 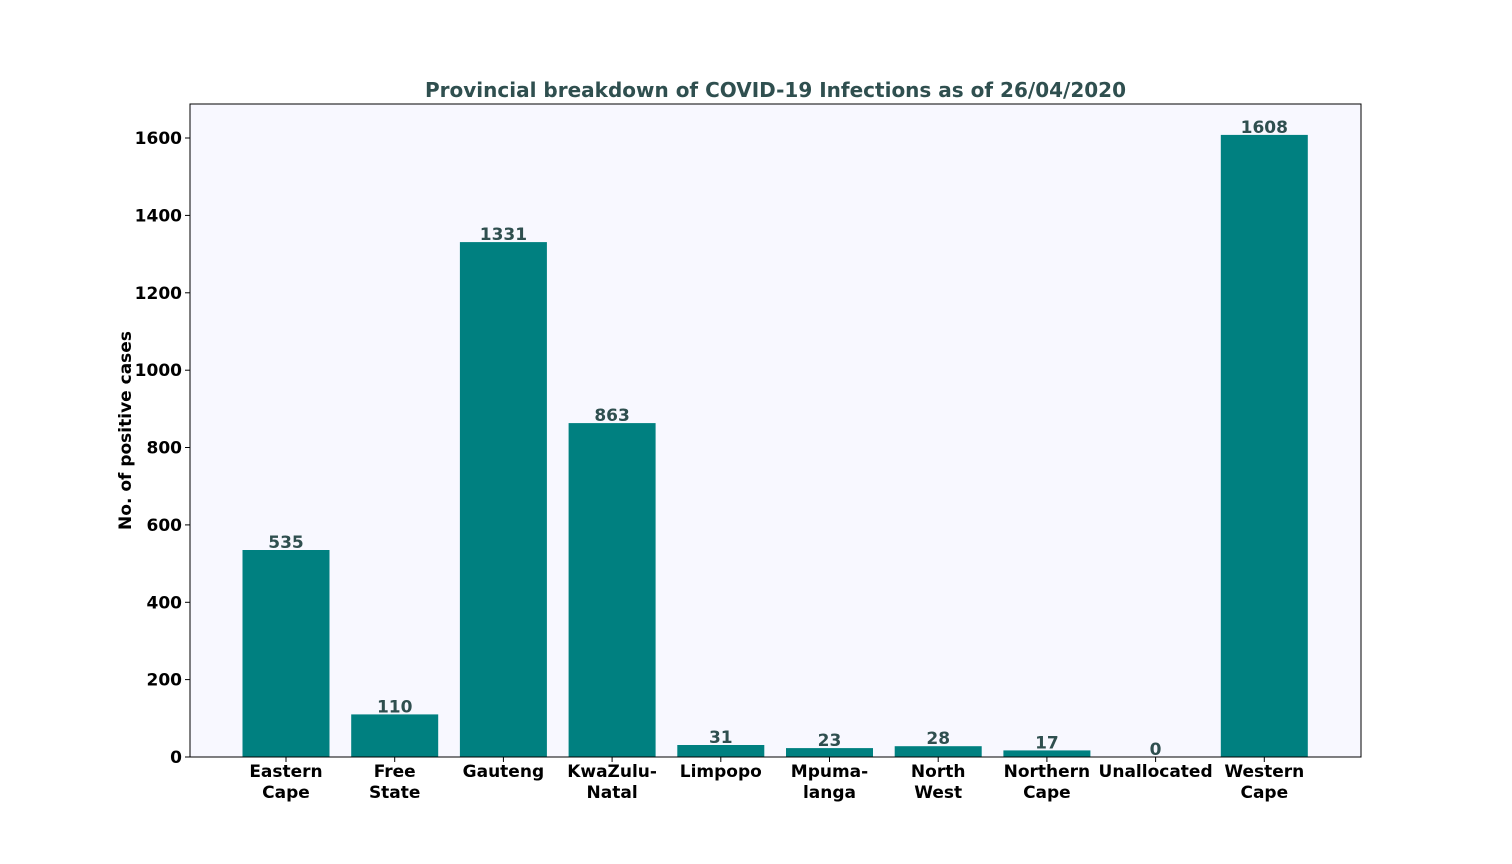 I want to click on bar-value-label: 535, so click(x=286, y=543).